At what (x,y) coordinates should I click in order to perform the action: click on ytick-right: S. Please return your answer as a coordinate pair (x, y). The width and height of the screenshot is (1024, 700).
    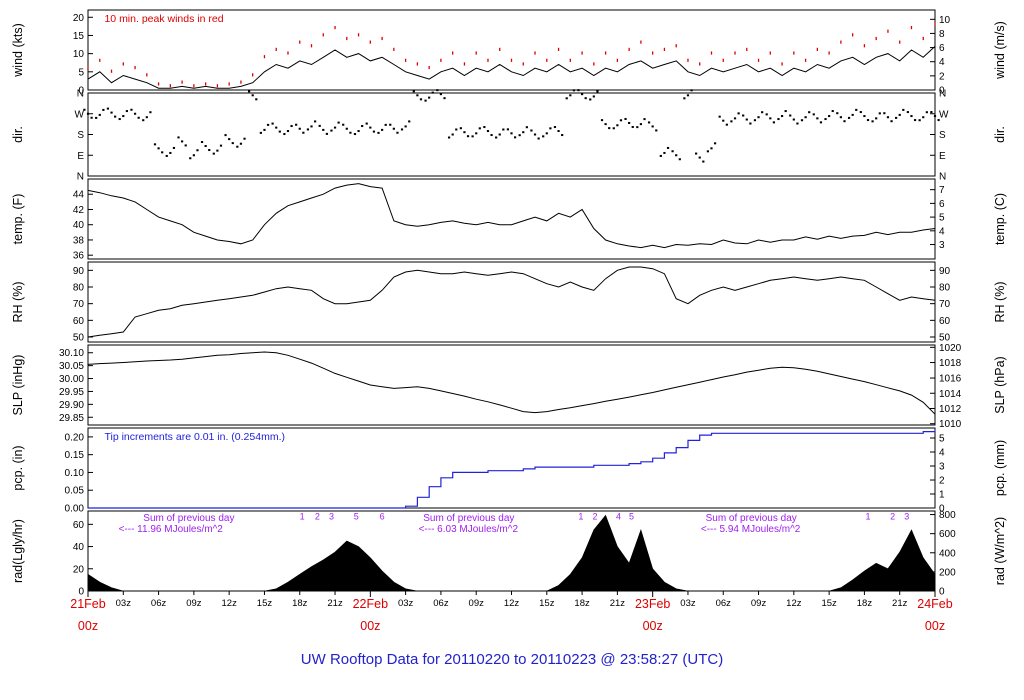
    Looking at the image, I should click on (942, 135).